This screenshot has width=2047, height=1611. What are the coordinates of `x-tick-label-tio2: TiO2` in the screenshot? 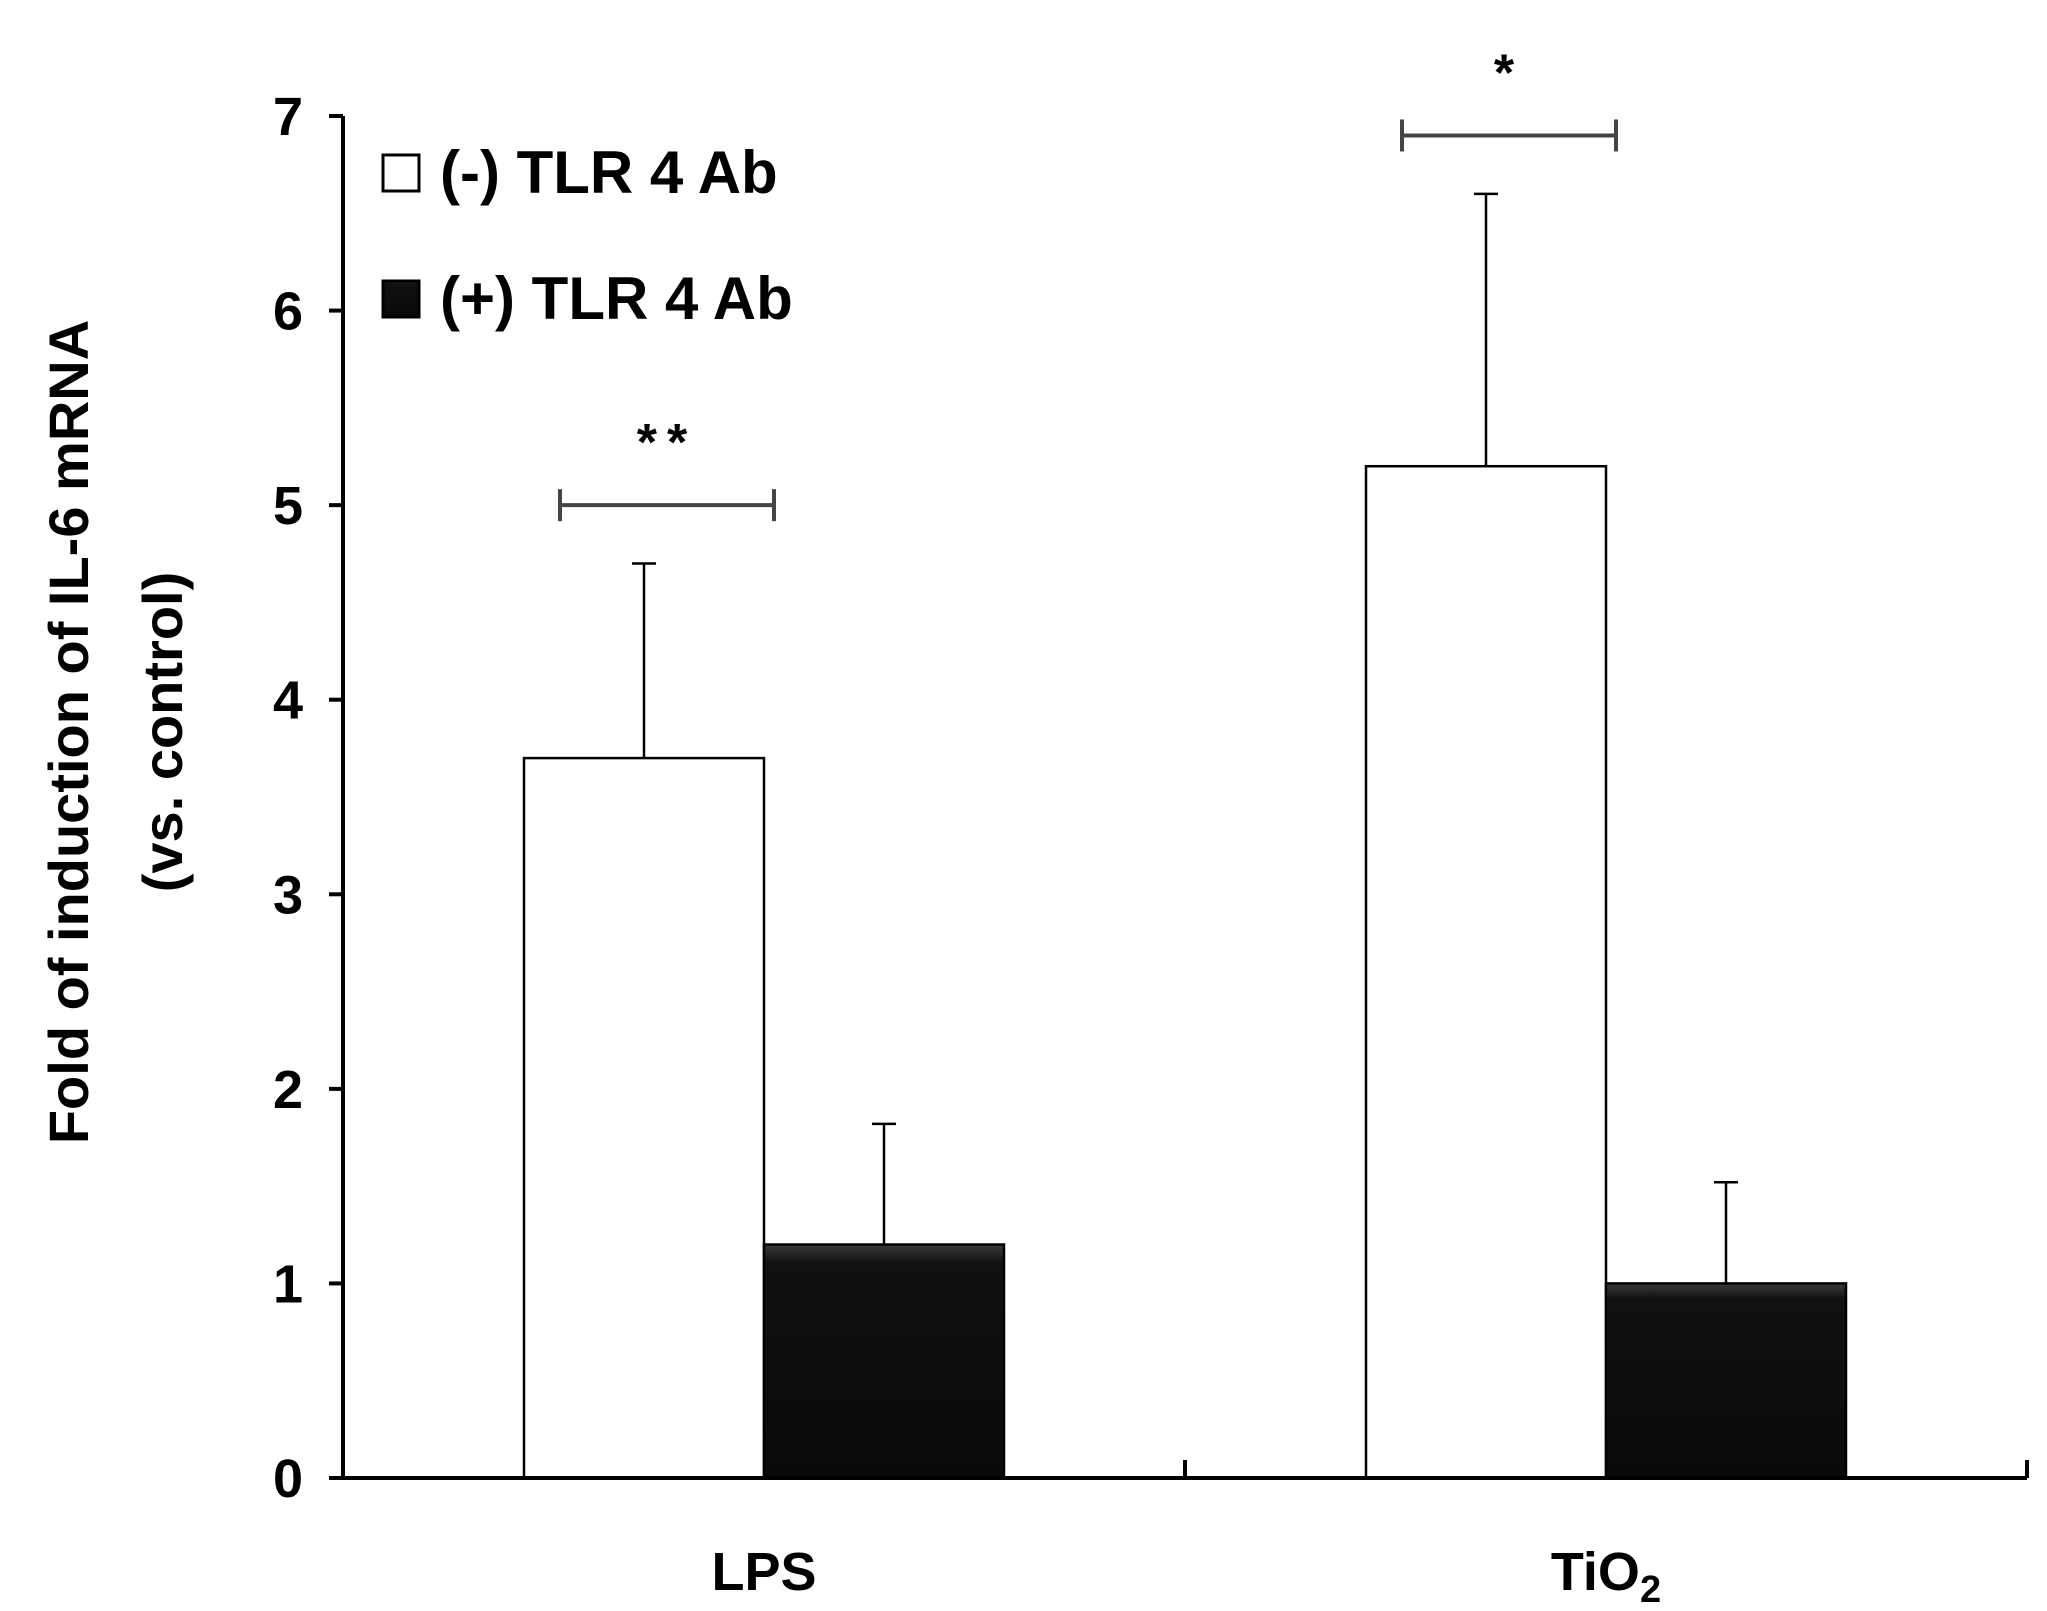 It's located at (1606, 1576).